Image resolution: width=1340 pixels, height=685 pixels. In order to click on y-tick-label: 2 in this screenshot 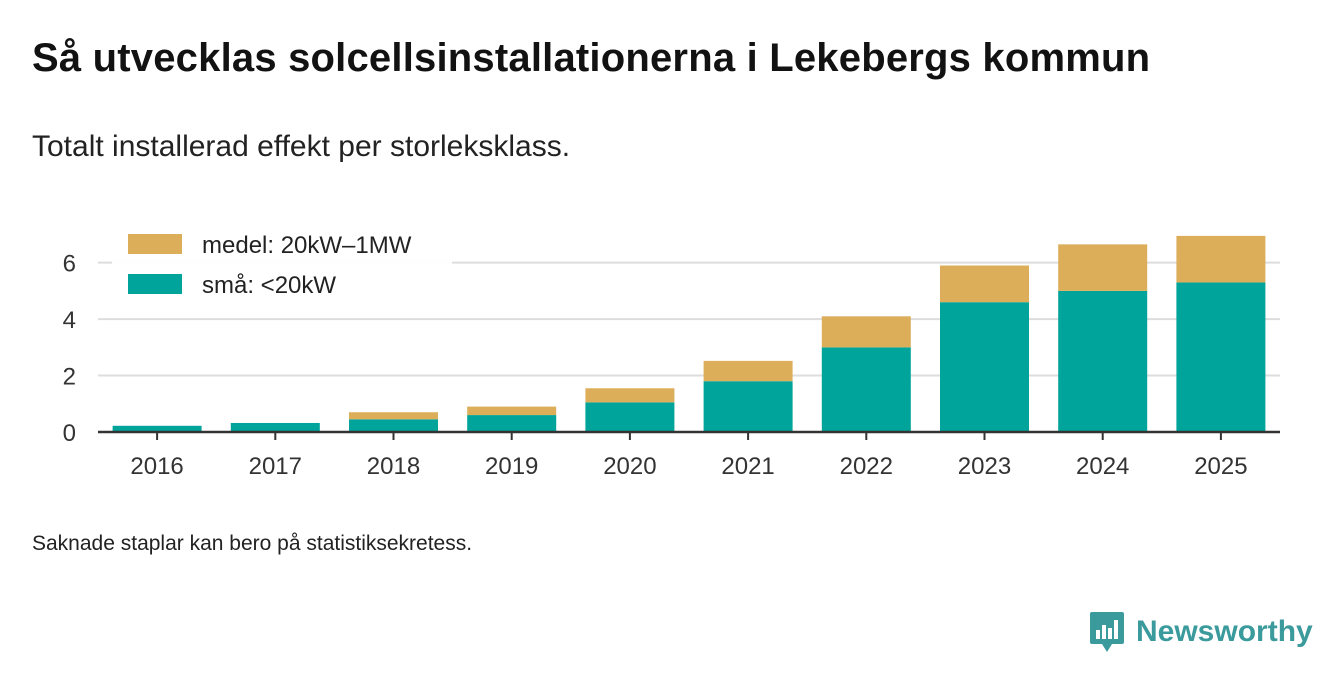, I will do `click(69, 377)`.